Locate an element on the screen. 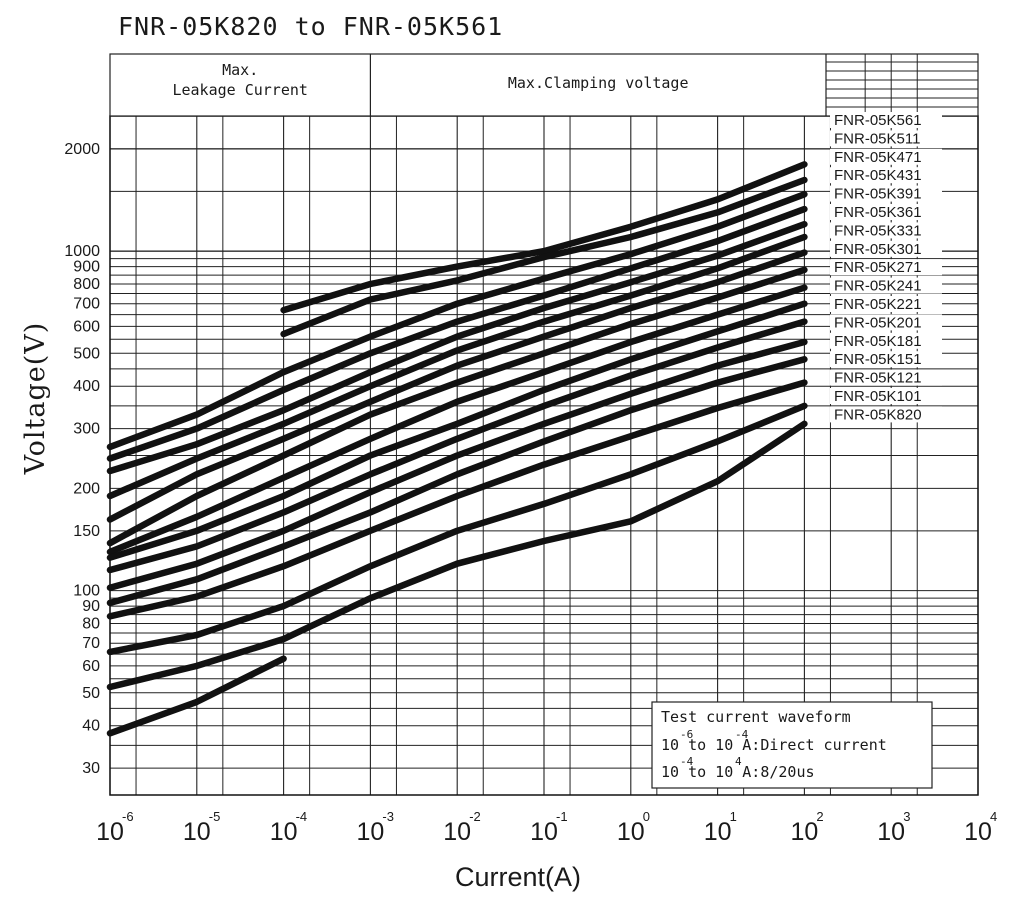 This screenshot has width=1017, height=909. note-line1-exp2: -4 is located at coordinates (742, 734).